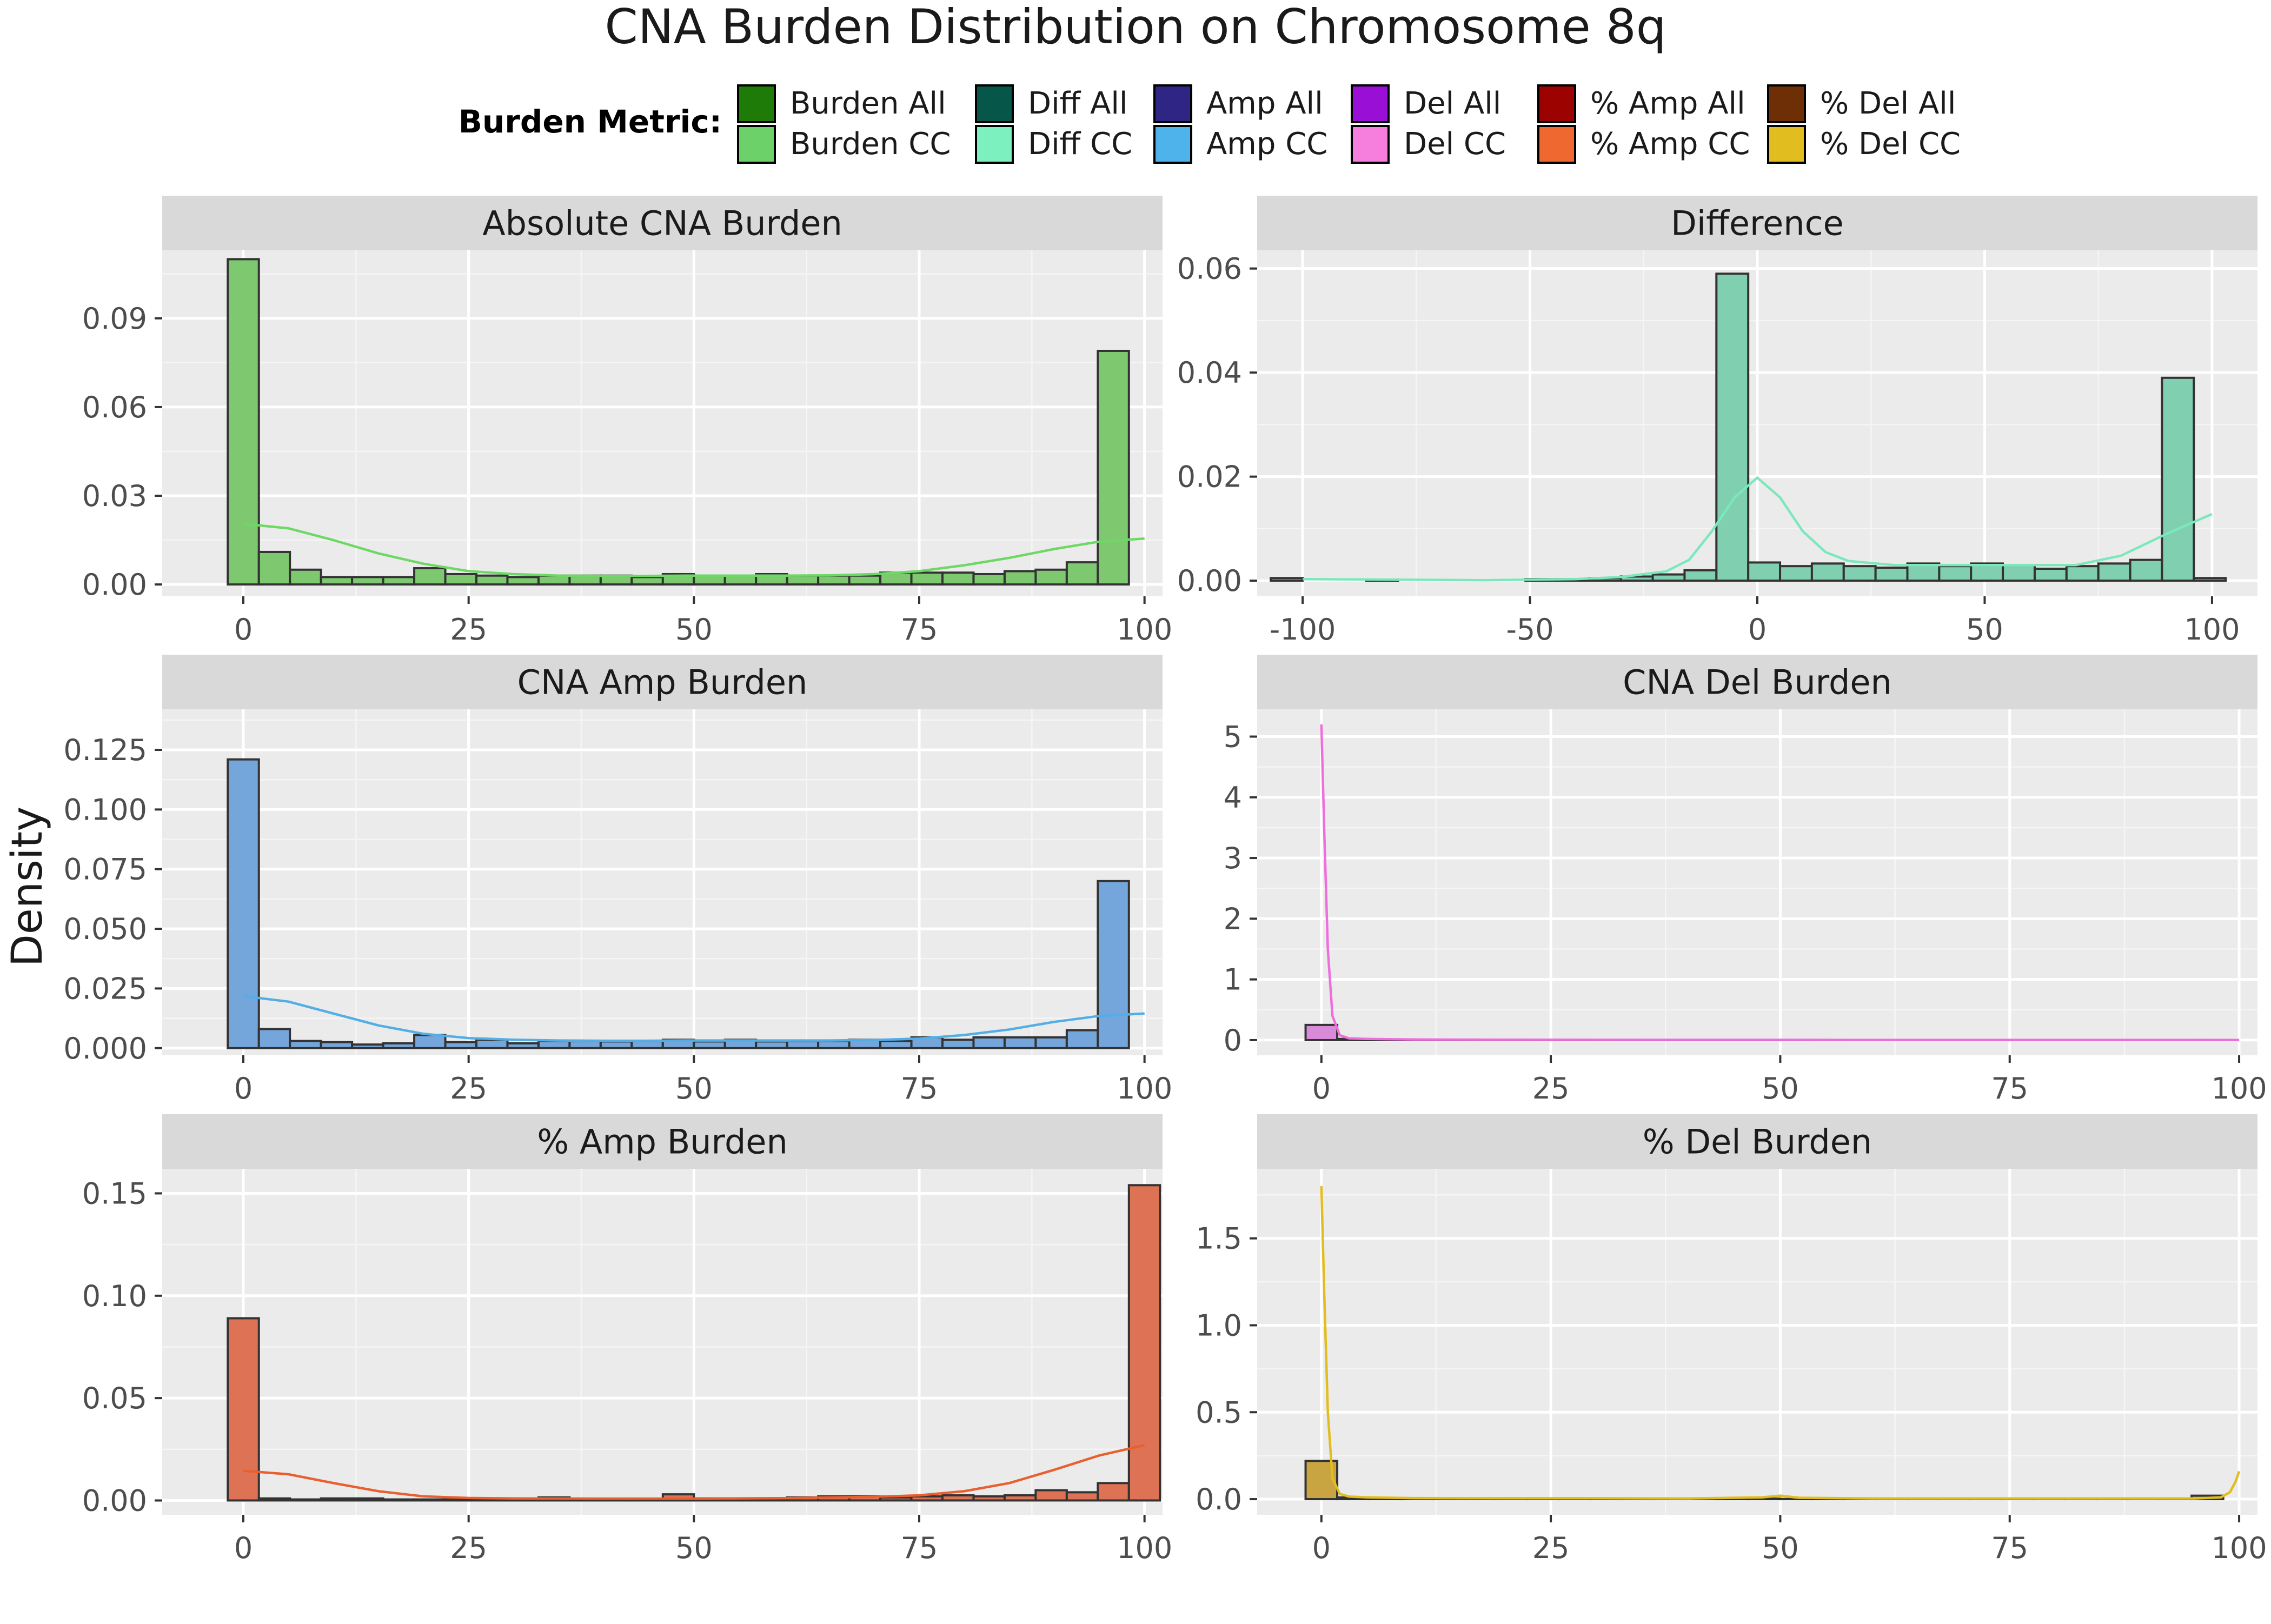 The width and height of the screenshot is (2271, 1624). I want to click on legend-label: Del All, so click(1452, 104).